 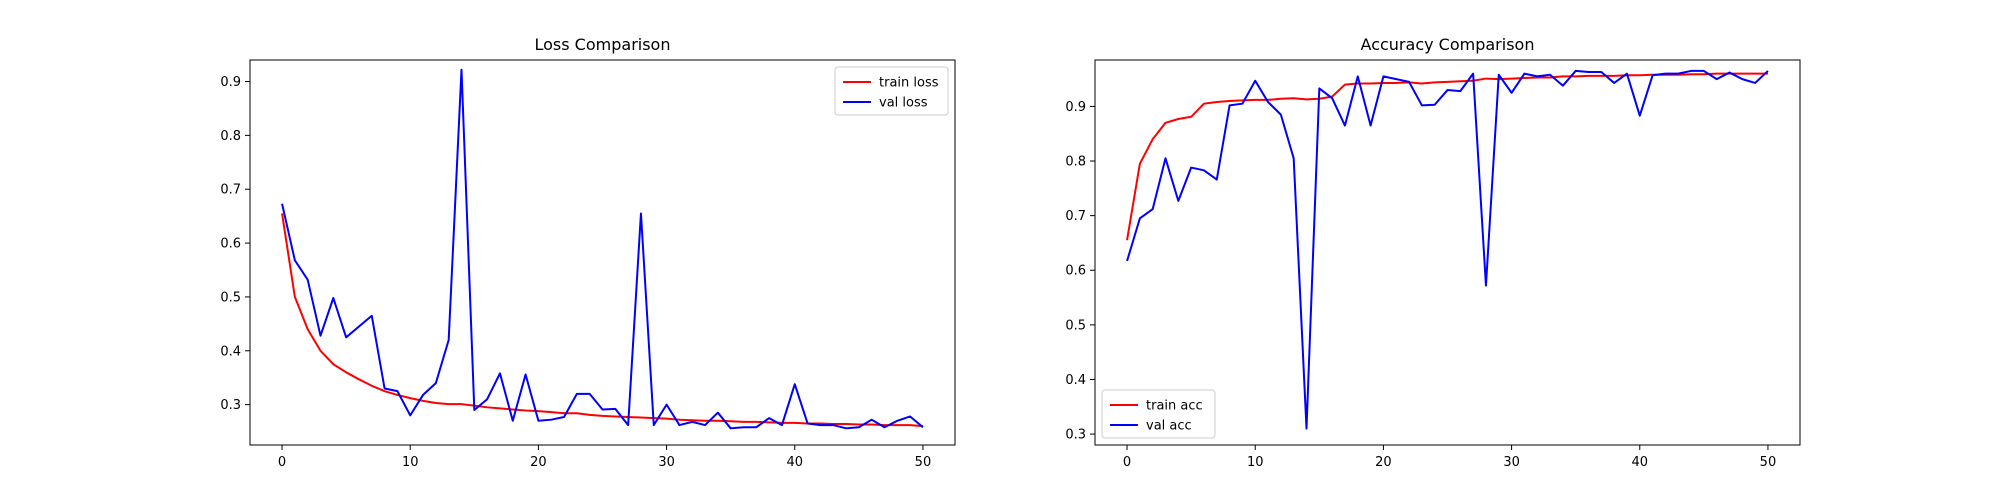 What do you see at coordinates (282, 462) in the screenshot?
I see `loss-x-tick-label: 0` at bounding box center [282, 462].